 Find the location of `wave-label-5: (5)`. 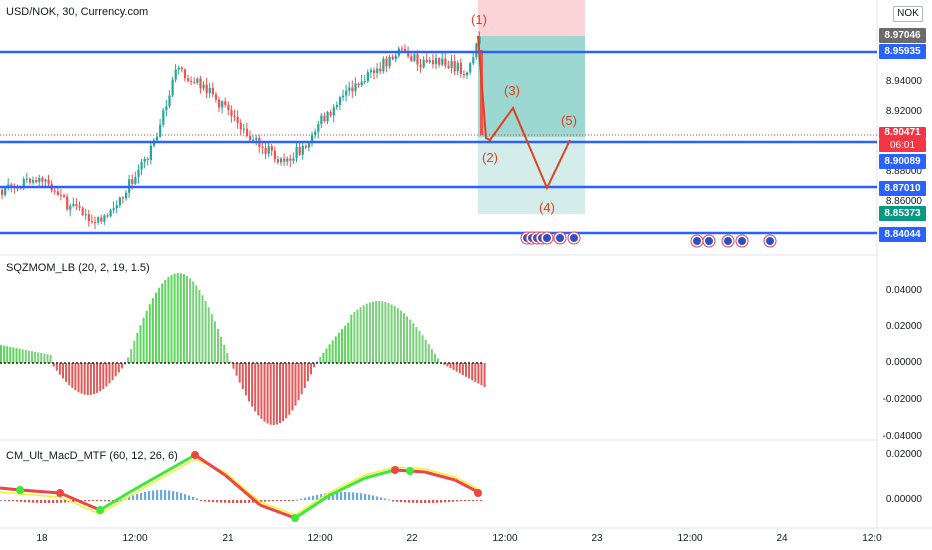

wave-label-5: (5) is located at coordinates (569, 120).